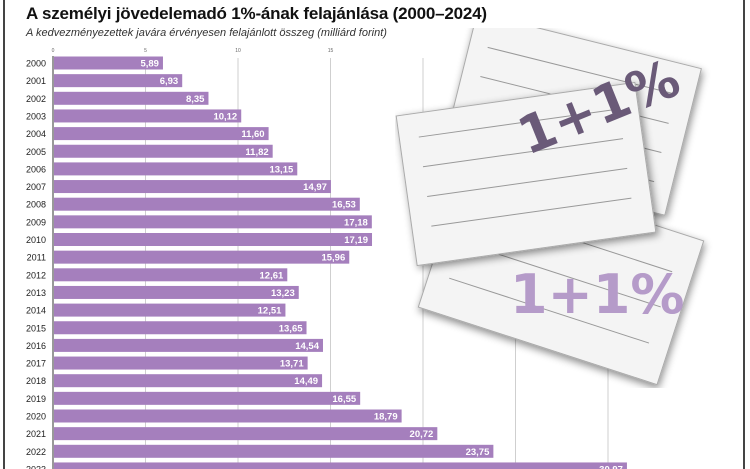 This screenshot has width=750, height=469. What do you see at coordinates (36, 381) in the screenshot?
I see `year-label: 2018` at bounding box center [36, 381].